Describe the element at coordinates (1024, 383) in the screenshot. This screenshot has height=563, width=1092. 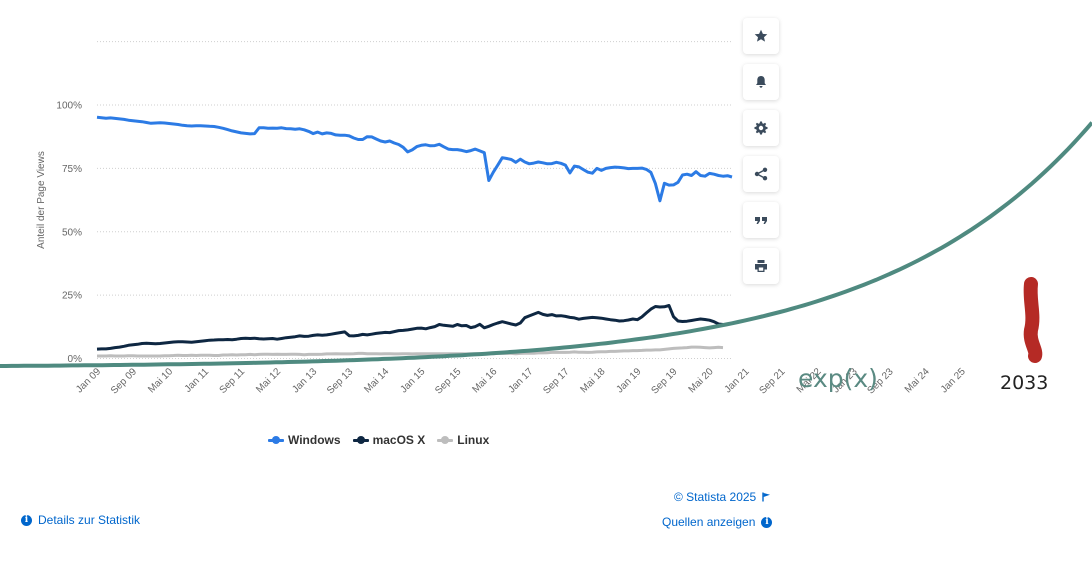
I see `year-marker-label: 2033` at that location.